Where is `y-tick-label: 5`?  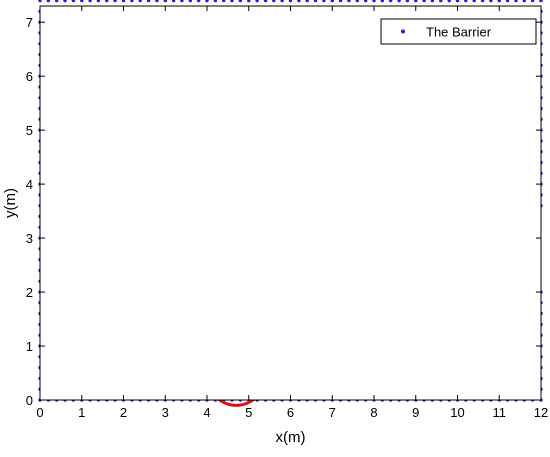
y-tick-label: 5 is located at coordinates (29, 130).